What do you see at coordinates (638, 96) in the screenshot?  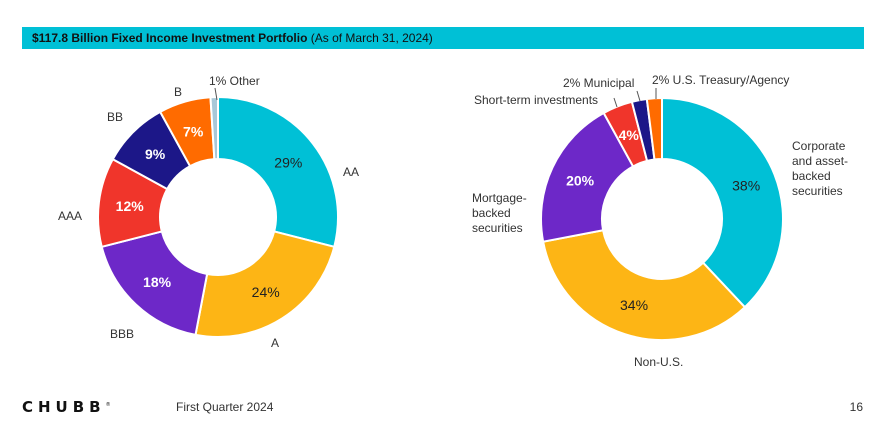 I see `leader-municipal` at bounding box center [638, 96].